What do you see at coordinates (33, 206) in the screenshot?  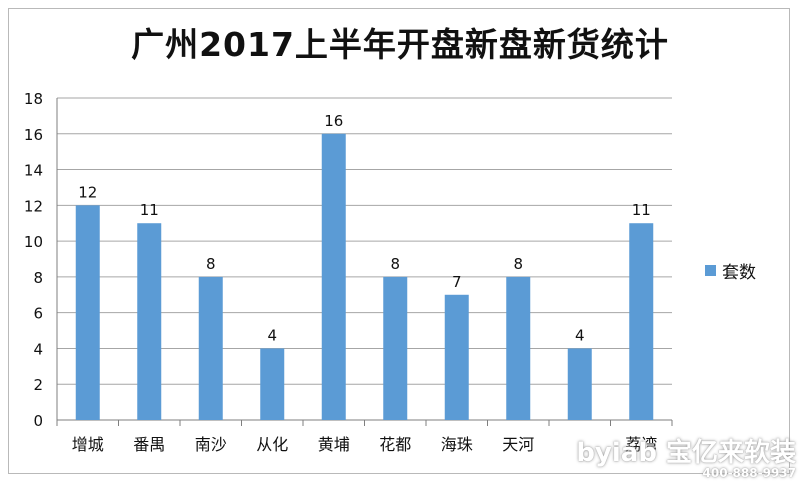 I see `y-tick-label: 12` at bounding box center [33, 206].